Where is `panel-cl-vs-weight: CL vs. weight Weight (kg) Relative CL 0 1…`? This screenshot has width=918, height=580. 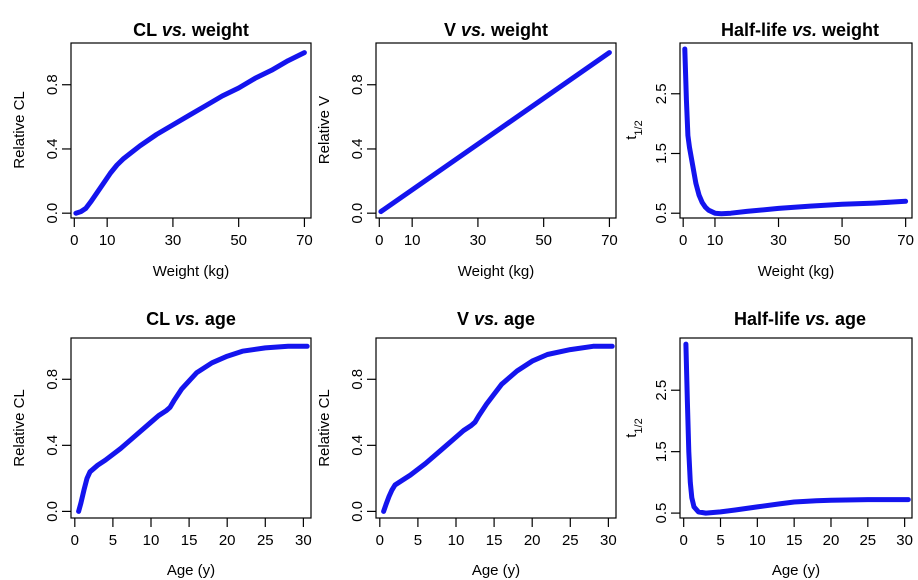
panel-cl-vs-weight: CL vs. weight Weight (kg) Relative CL 0 1… is located at coordinates (162, 150).